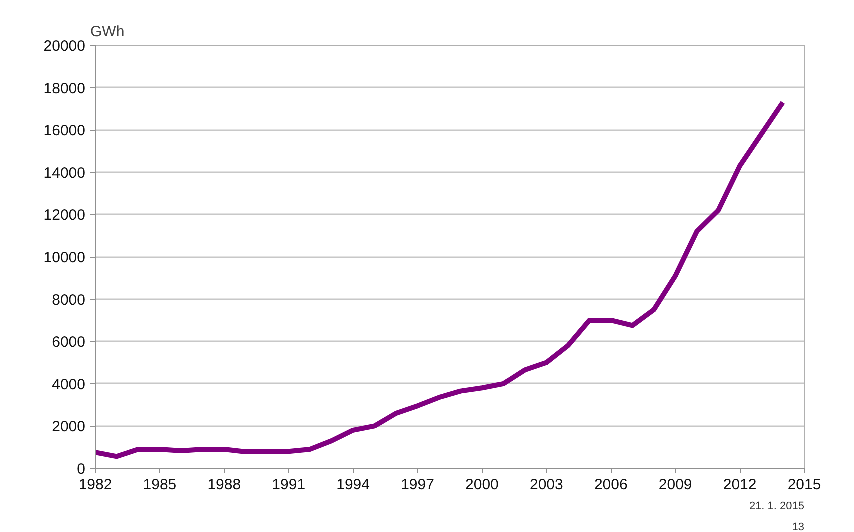 The image size is (854, 532). Describe the element at coordinates (289, 485) in the screenshot. I see `x-tick-label: 1991` at that location.